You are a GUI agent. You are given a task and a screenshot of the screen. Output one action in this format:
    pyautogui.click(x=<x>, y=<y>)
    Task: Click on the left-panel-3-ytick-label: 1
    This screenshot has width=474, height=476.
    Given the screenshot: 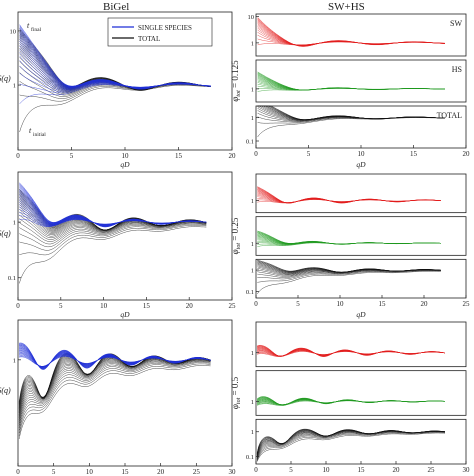 What is the action you would take?
    pyautogui.click(x=14, y=360)
    